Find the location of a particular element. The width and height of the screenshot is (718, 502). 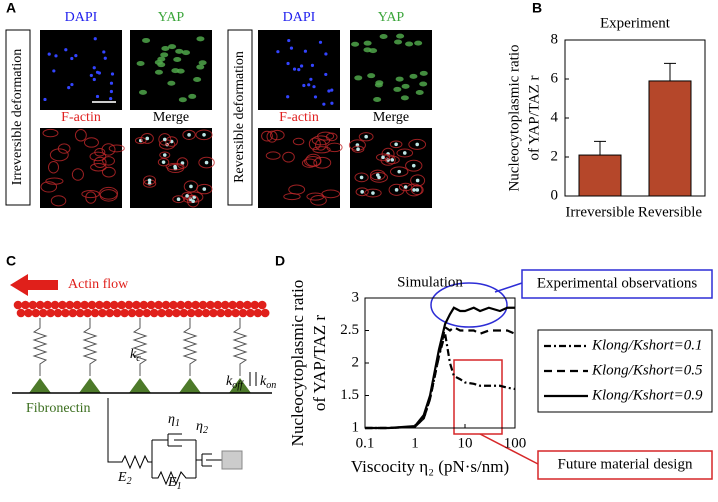

y-tick-label: 6 is located at coordinates (555, 78).